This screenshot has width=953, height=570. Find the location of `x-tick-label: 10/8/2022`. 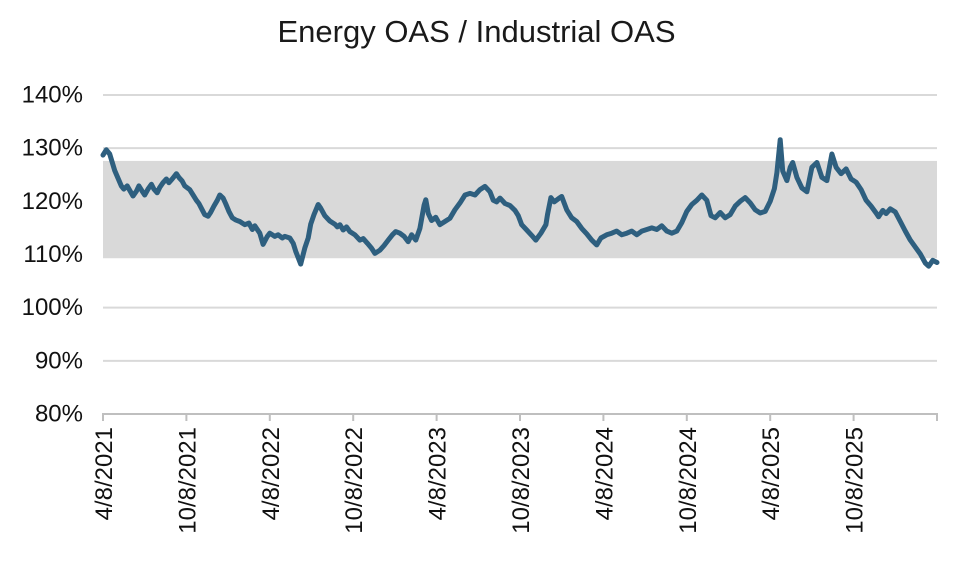

x-tick-label: 10/8/2022 is located at coordinates (354, 480).